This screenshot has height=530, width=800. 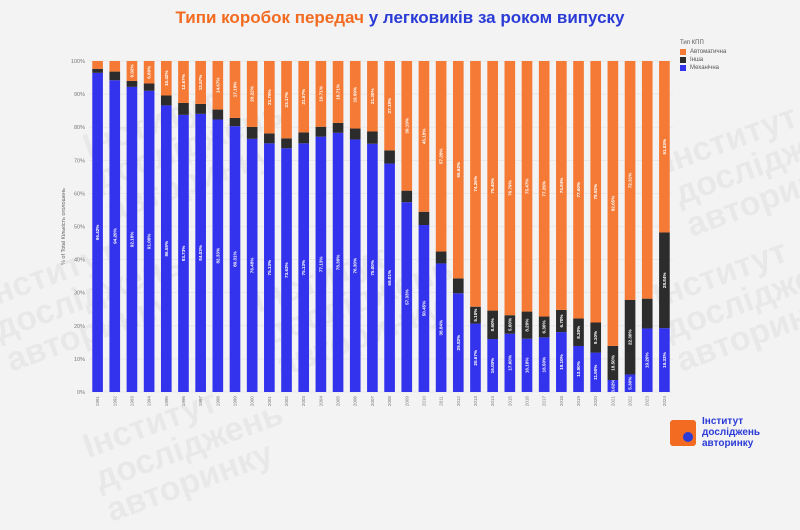 I want to click on data-label: 76.30%, so click(x=355, y=266).